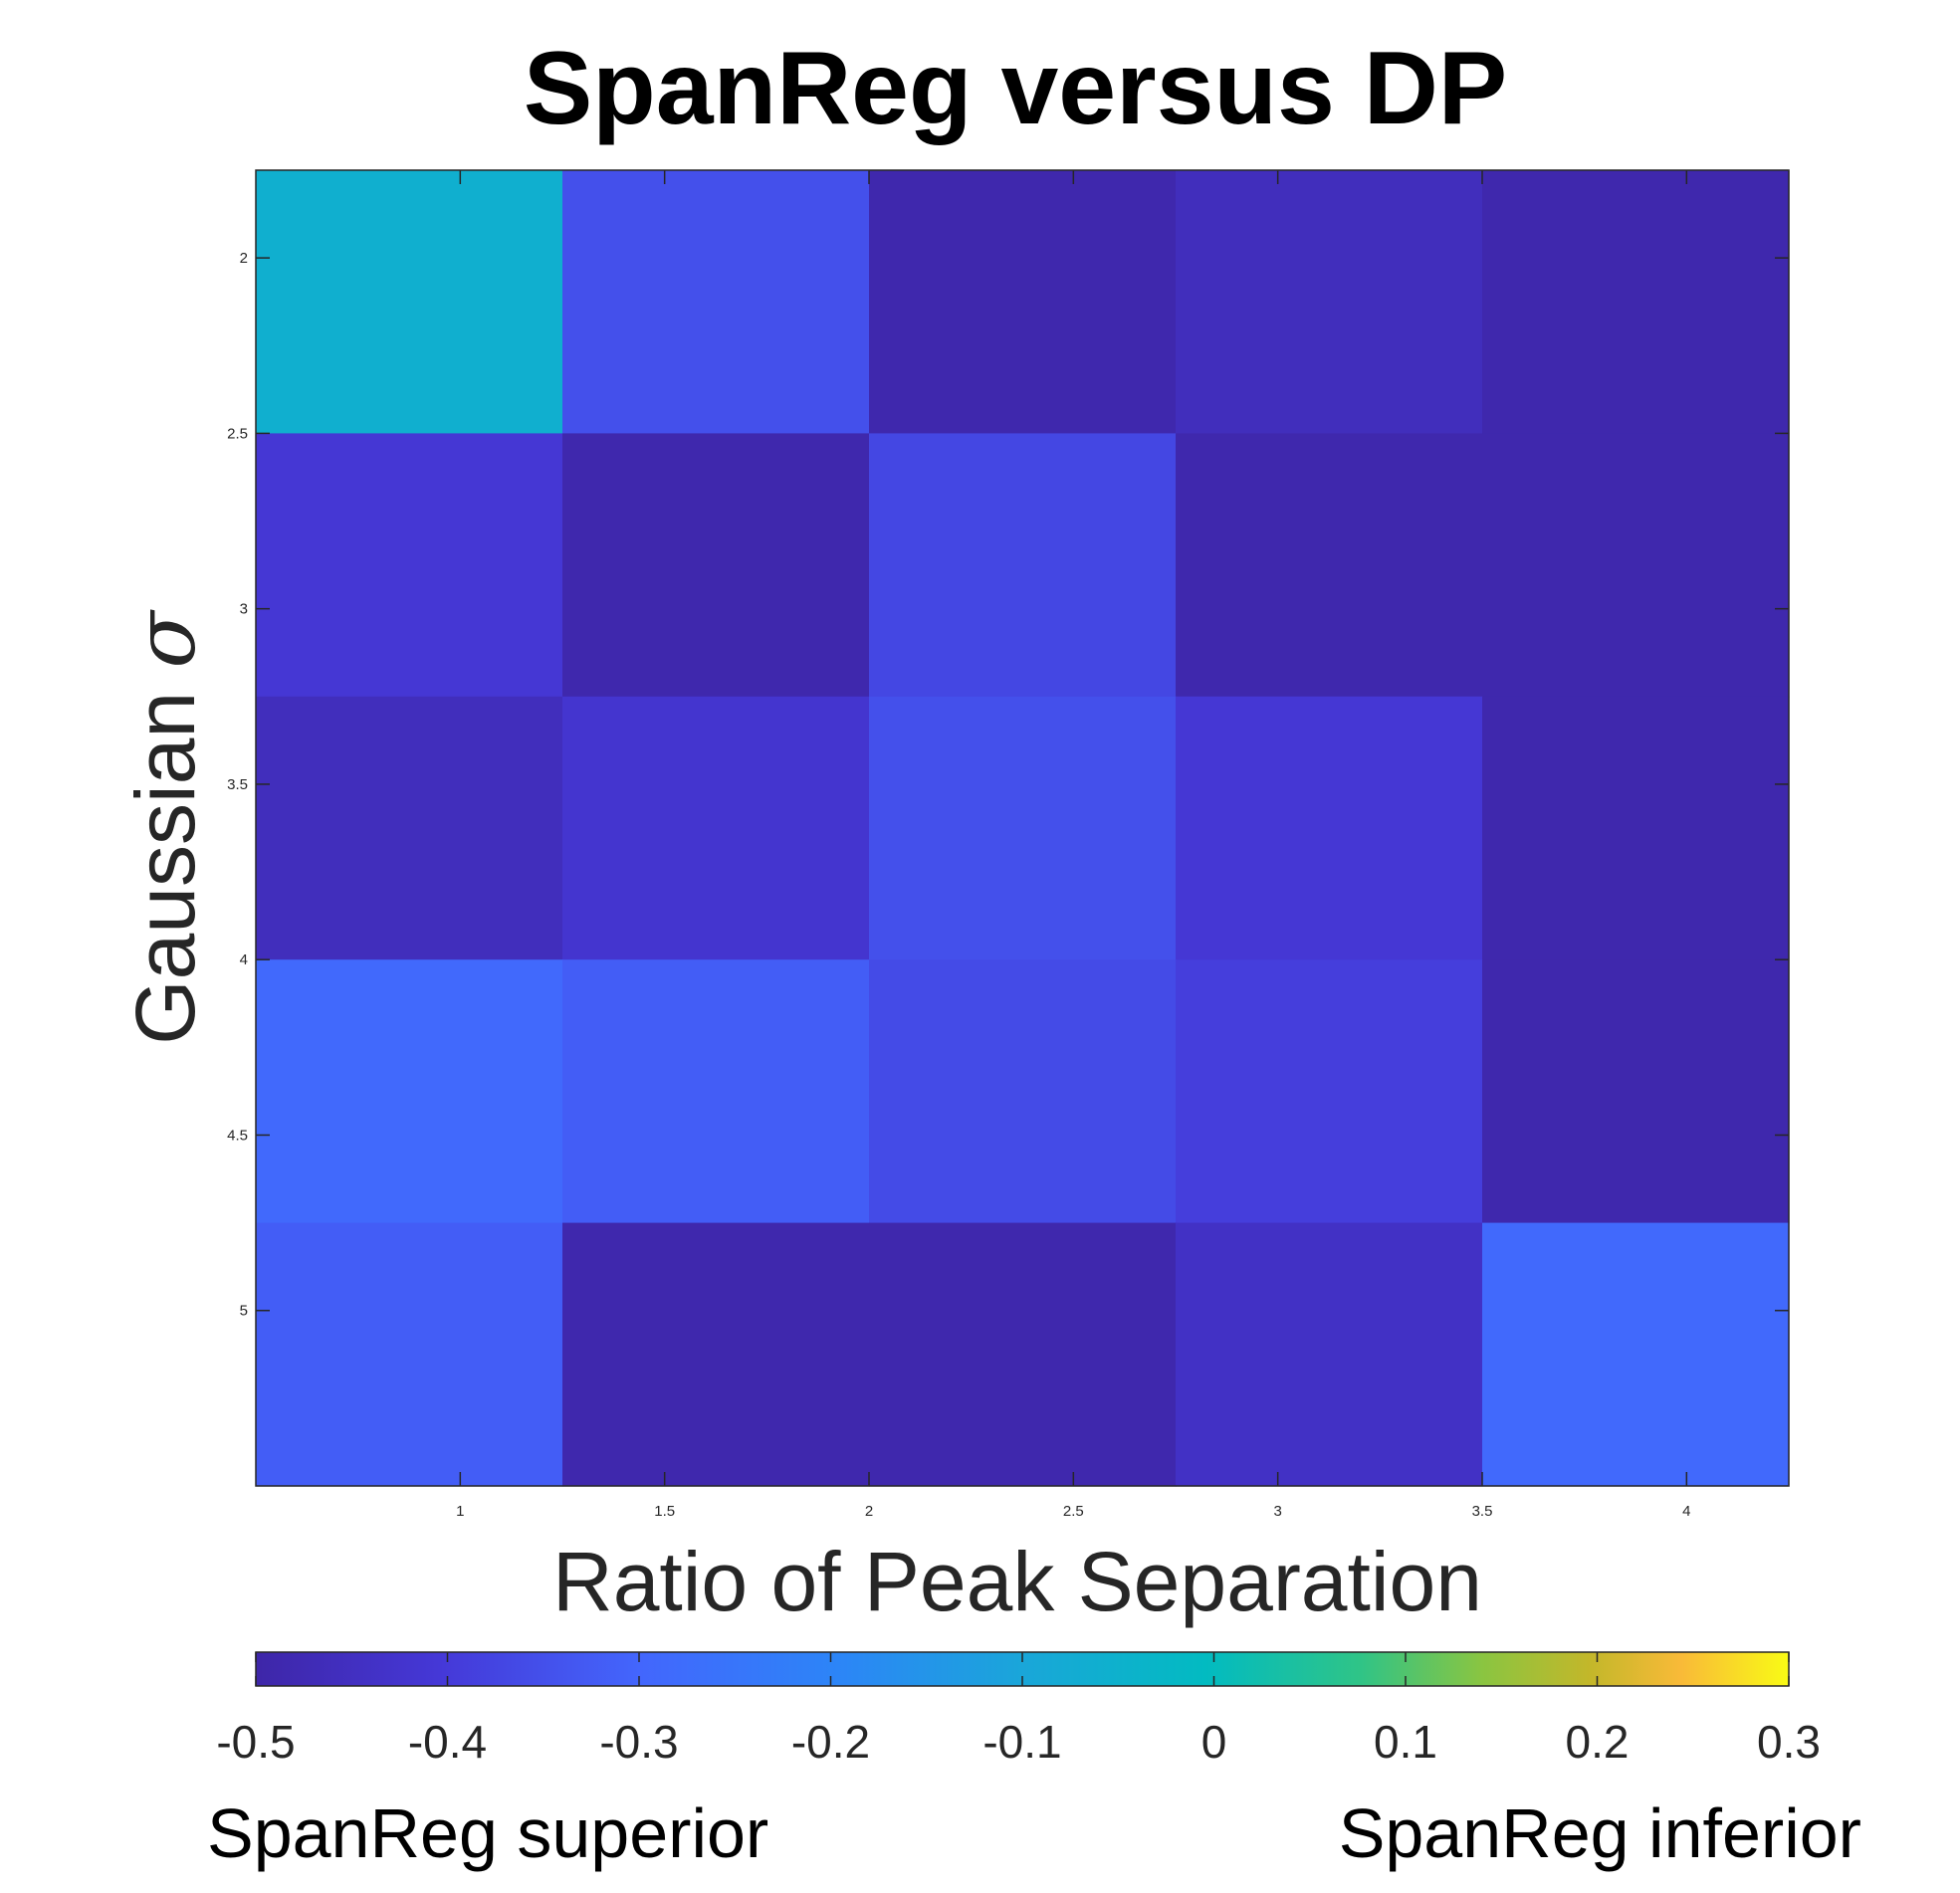  I want to click on y-tick-label: 3.5, so click(237, 785).